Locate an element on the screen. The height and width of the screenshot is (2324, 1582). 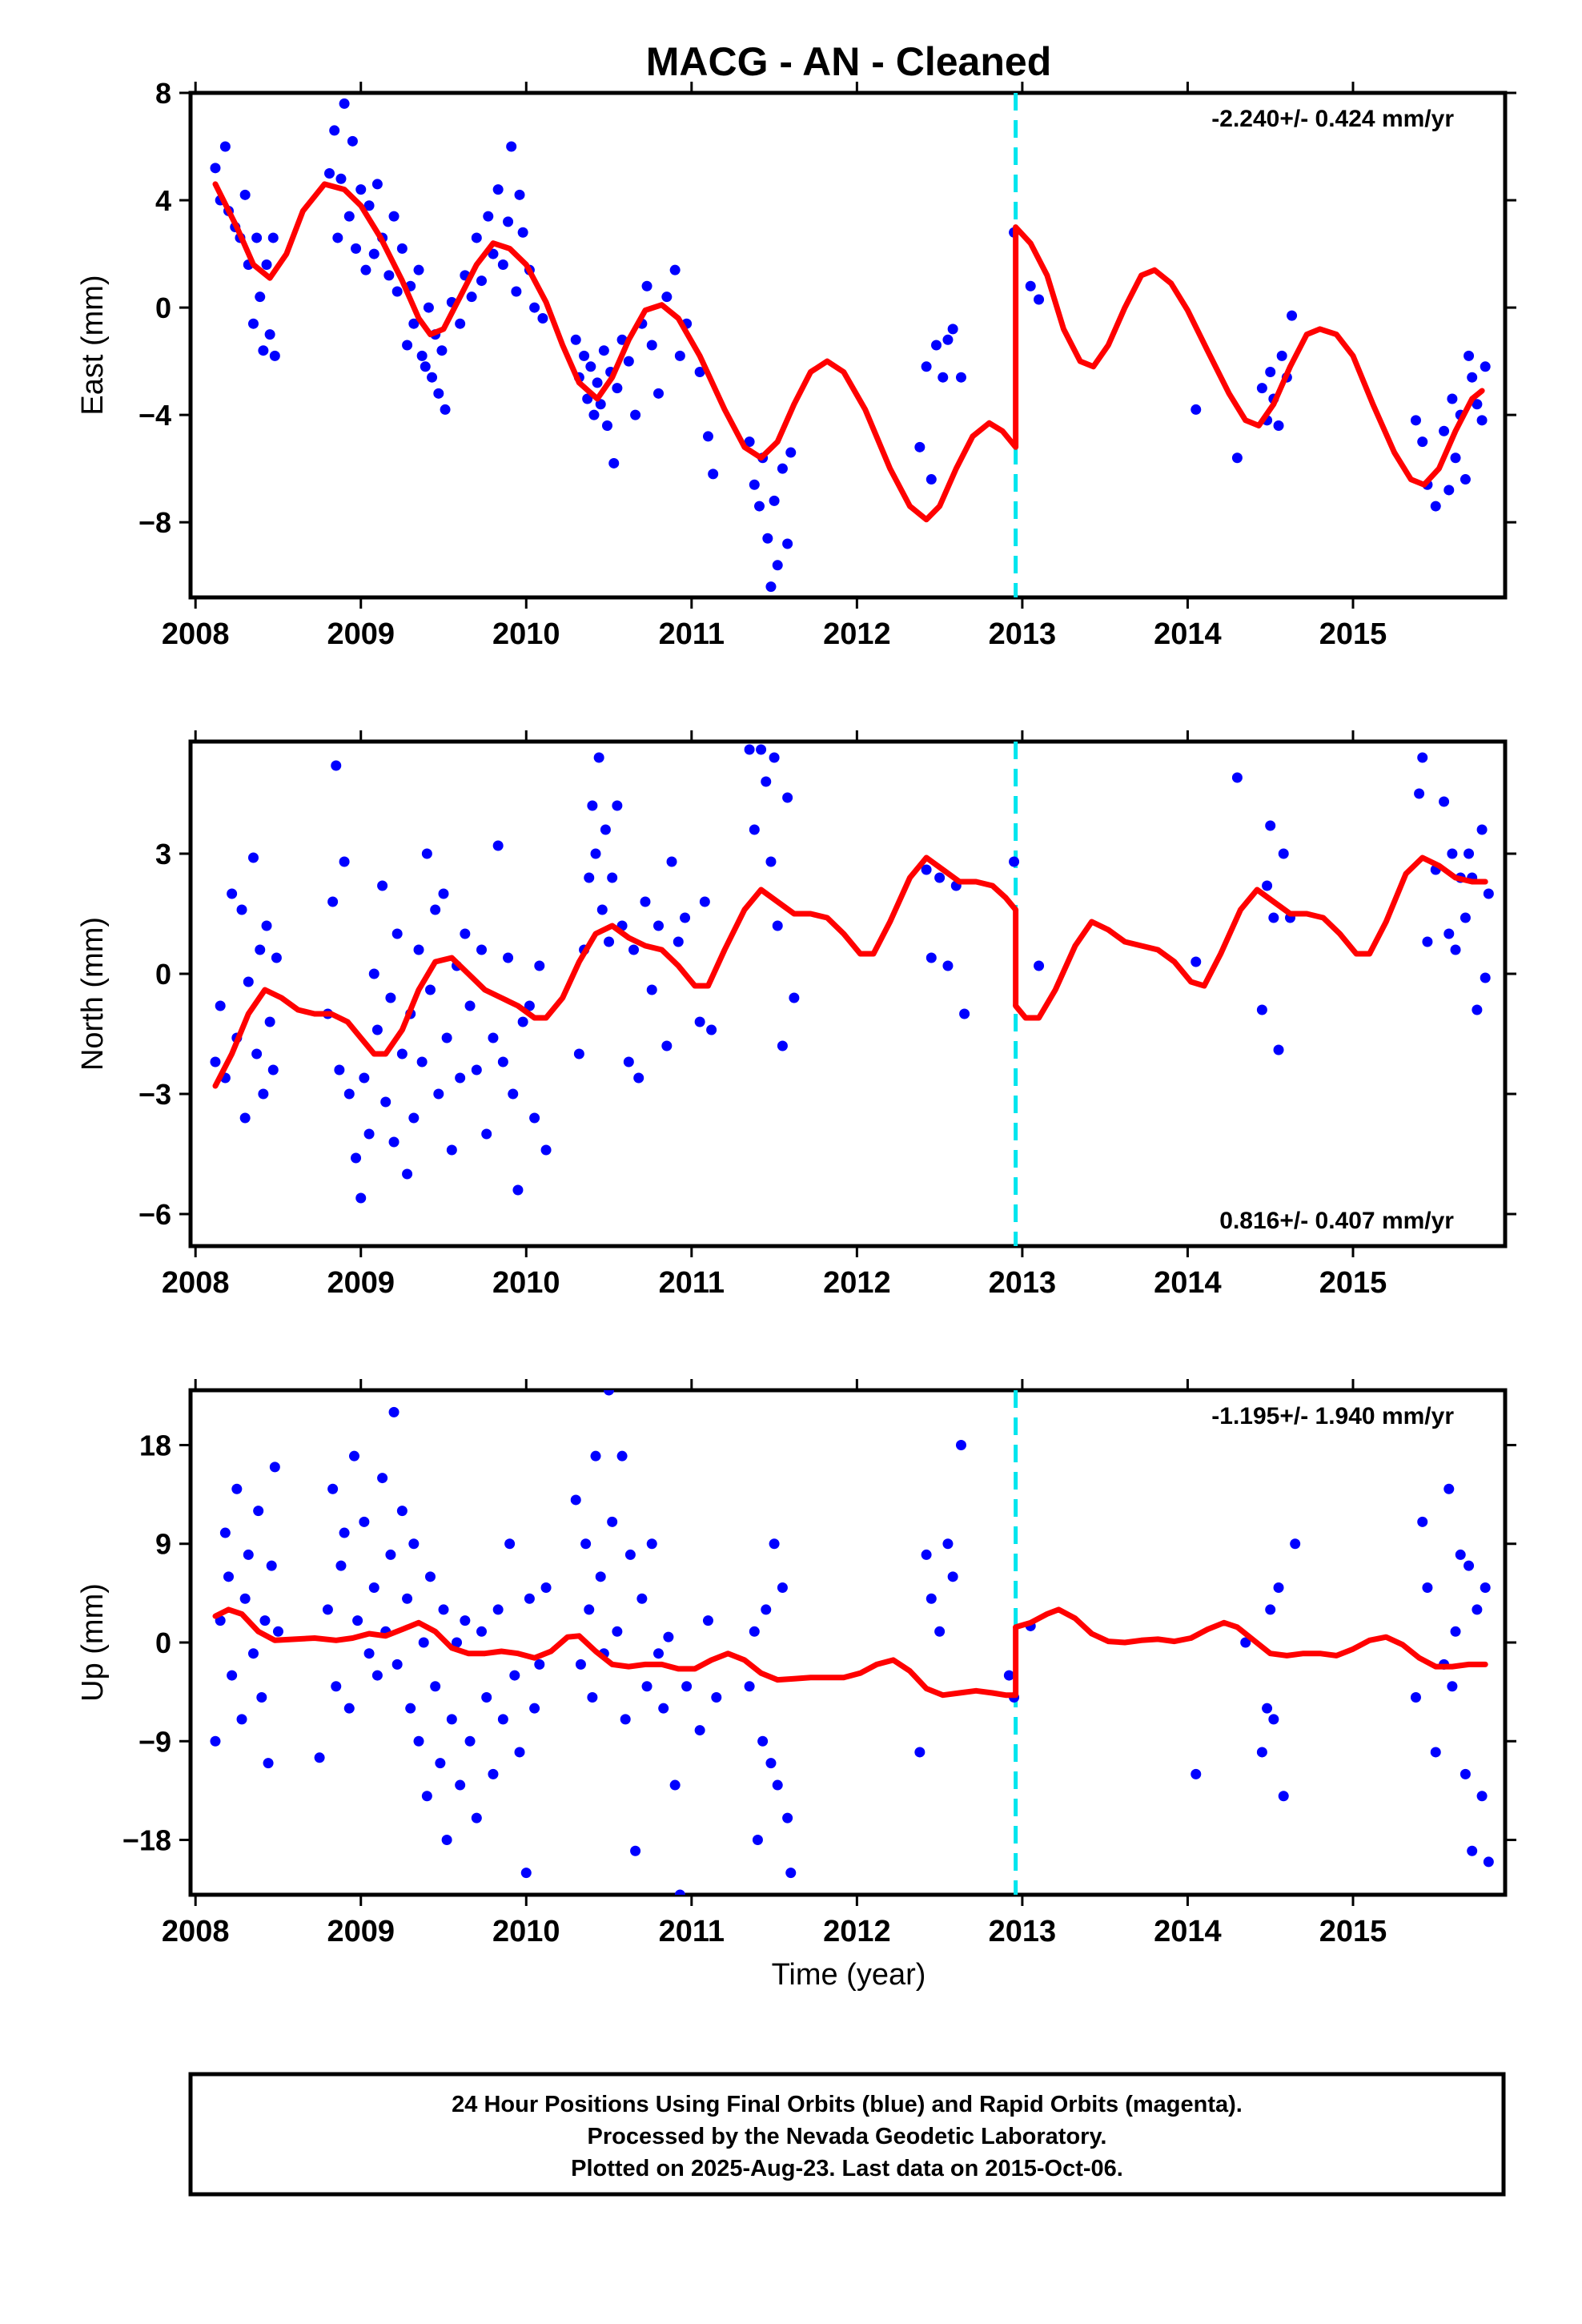
chart-title: MACG - AN - Cleaned is located at coordinates (849, 61).